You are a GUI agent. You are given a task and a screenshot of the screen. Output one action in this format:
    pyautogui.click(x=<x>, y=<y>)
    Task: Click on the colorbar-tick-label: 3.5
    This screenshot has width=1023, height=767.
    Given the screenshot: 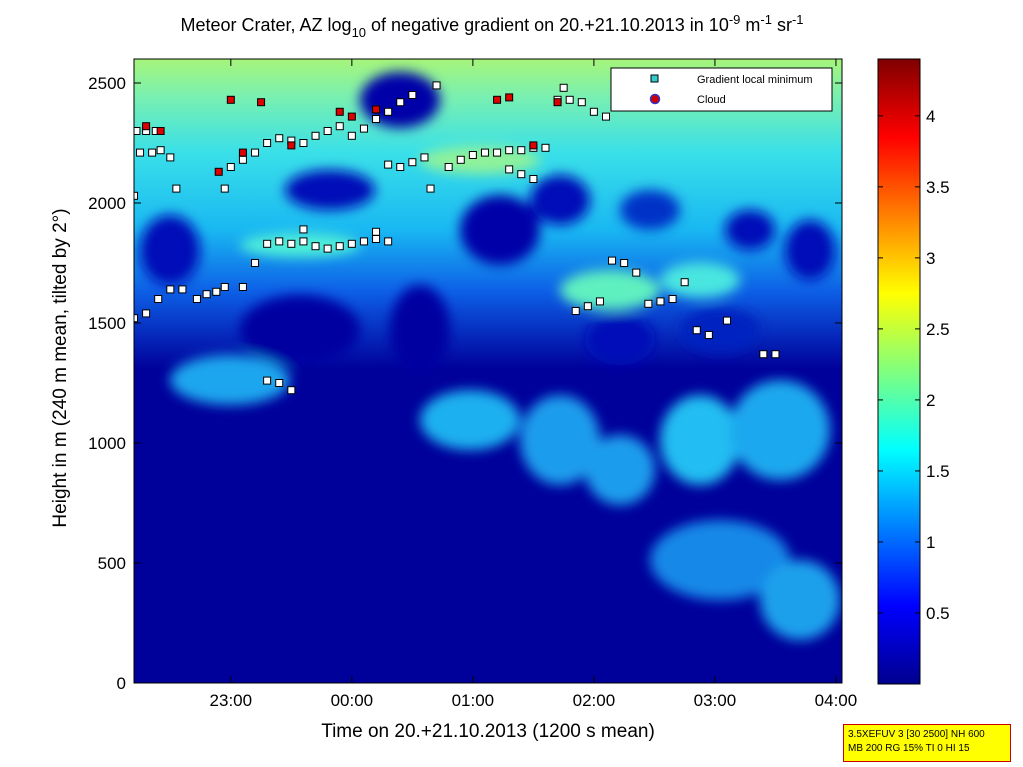 What is the action you would take?
    pyautogui.click(x=938, y=187)
    